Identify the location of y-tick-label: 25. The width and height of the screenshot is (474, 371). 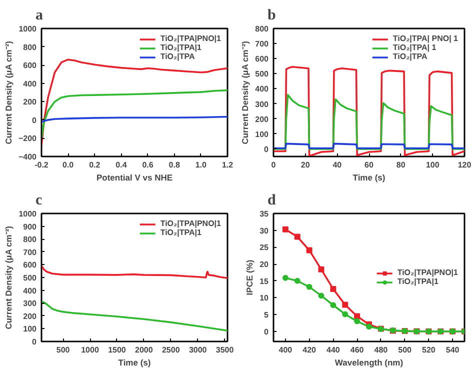
(265, 247).